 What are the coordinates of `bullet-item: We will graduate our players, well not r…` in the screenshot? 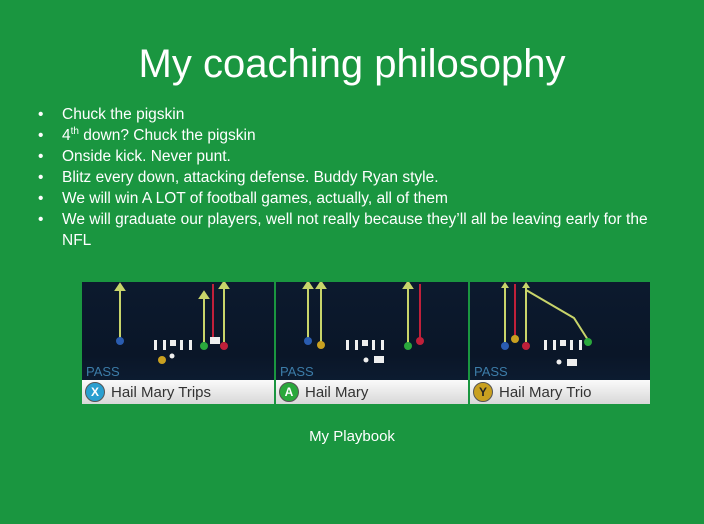 It's located at (358, 230).